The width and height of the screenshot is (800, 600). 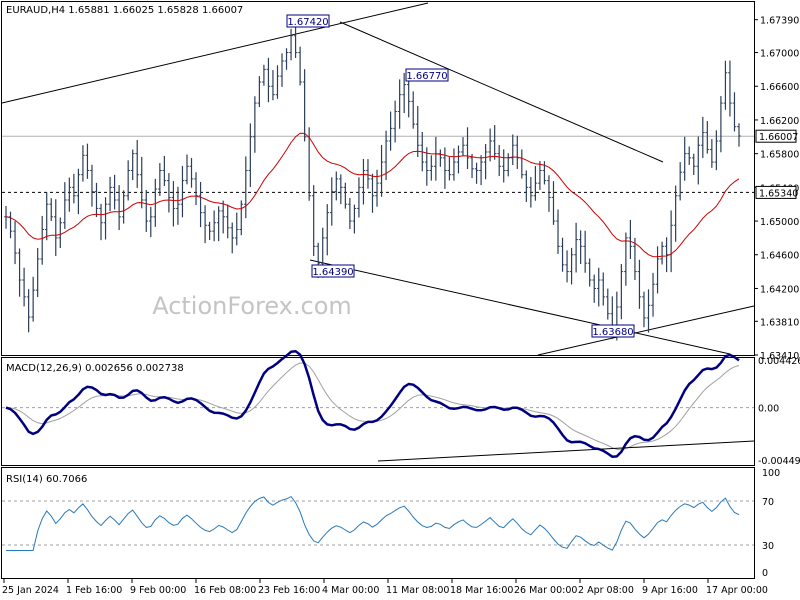 What do you see at coordinates (332, 272) in the screenshot?
I see `annotation-text: 1.64390` at bounding box center [332, 272].